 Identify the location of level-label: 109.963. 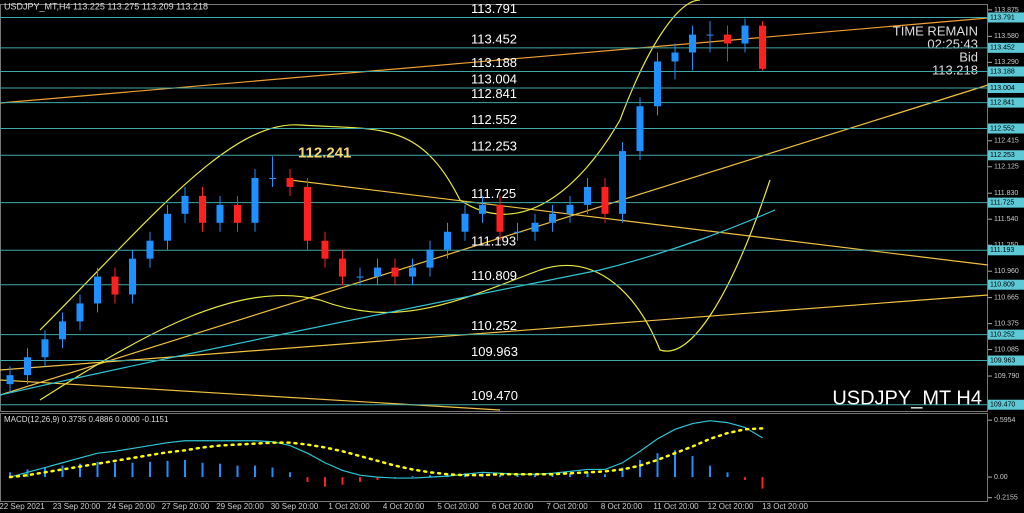
(494, 351).